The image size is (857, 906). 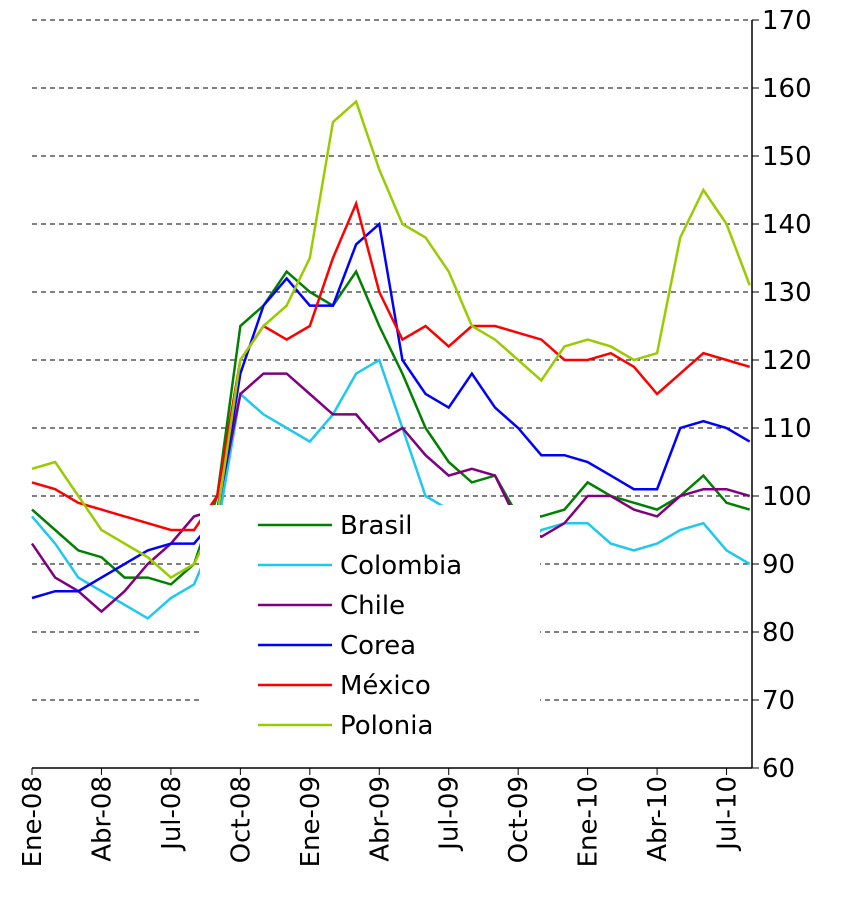 What do you see at coordinates (401, 566) in the screenshot?
I see `legend-label: Colombia` at bounding box center [401, 566].